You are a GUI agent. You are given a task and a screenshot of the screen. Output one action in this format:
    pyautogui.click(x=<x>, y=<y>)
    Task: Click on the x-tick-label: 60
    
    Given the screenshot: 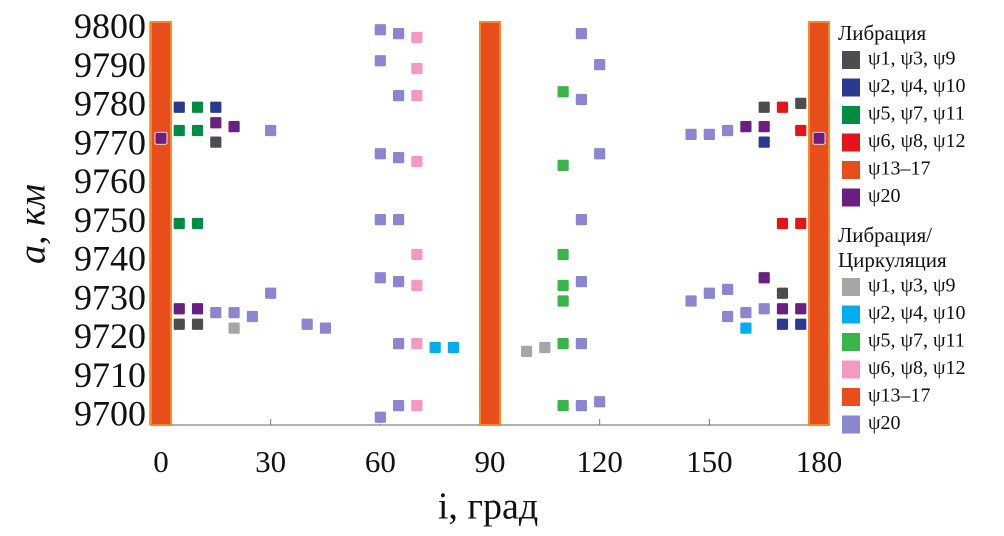 What is the action you would take?
    pyautogui.click(x=380, y=461)
    